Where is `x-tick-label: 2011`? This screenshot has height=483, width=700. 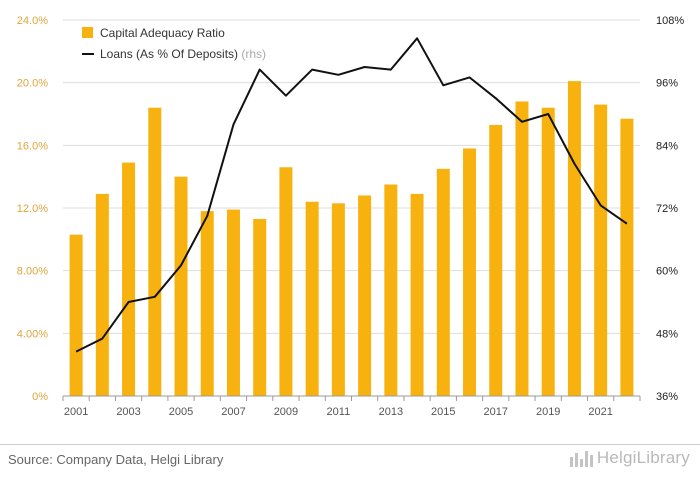
x-tick-label: 2011 is located at coordinates (339, 412).